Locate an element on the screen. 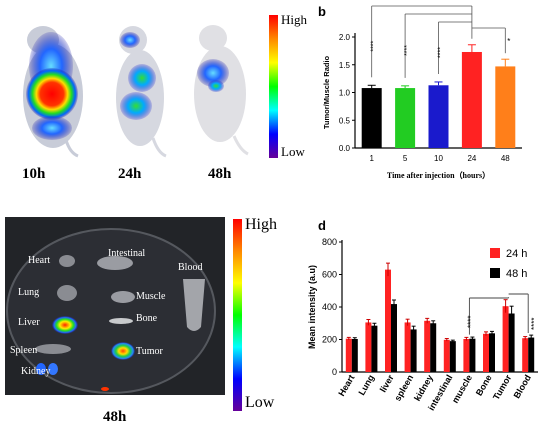  organ-label-tumor: Tumor is located at coordinates (149, 351).